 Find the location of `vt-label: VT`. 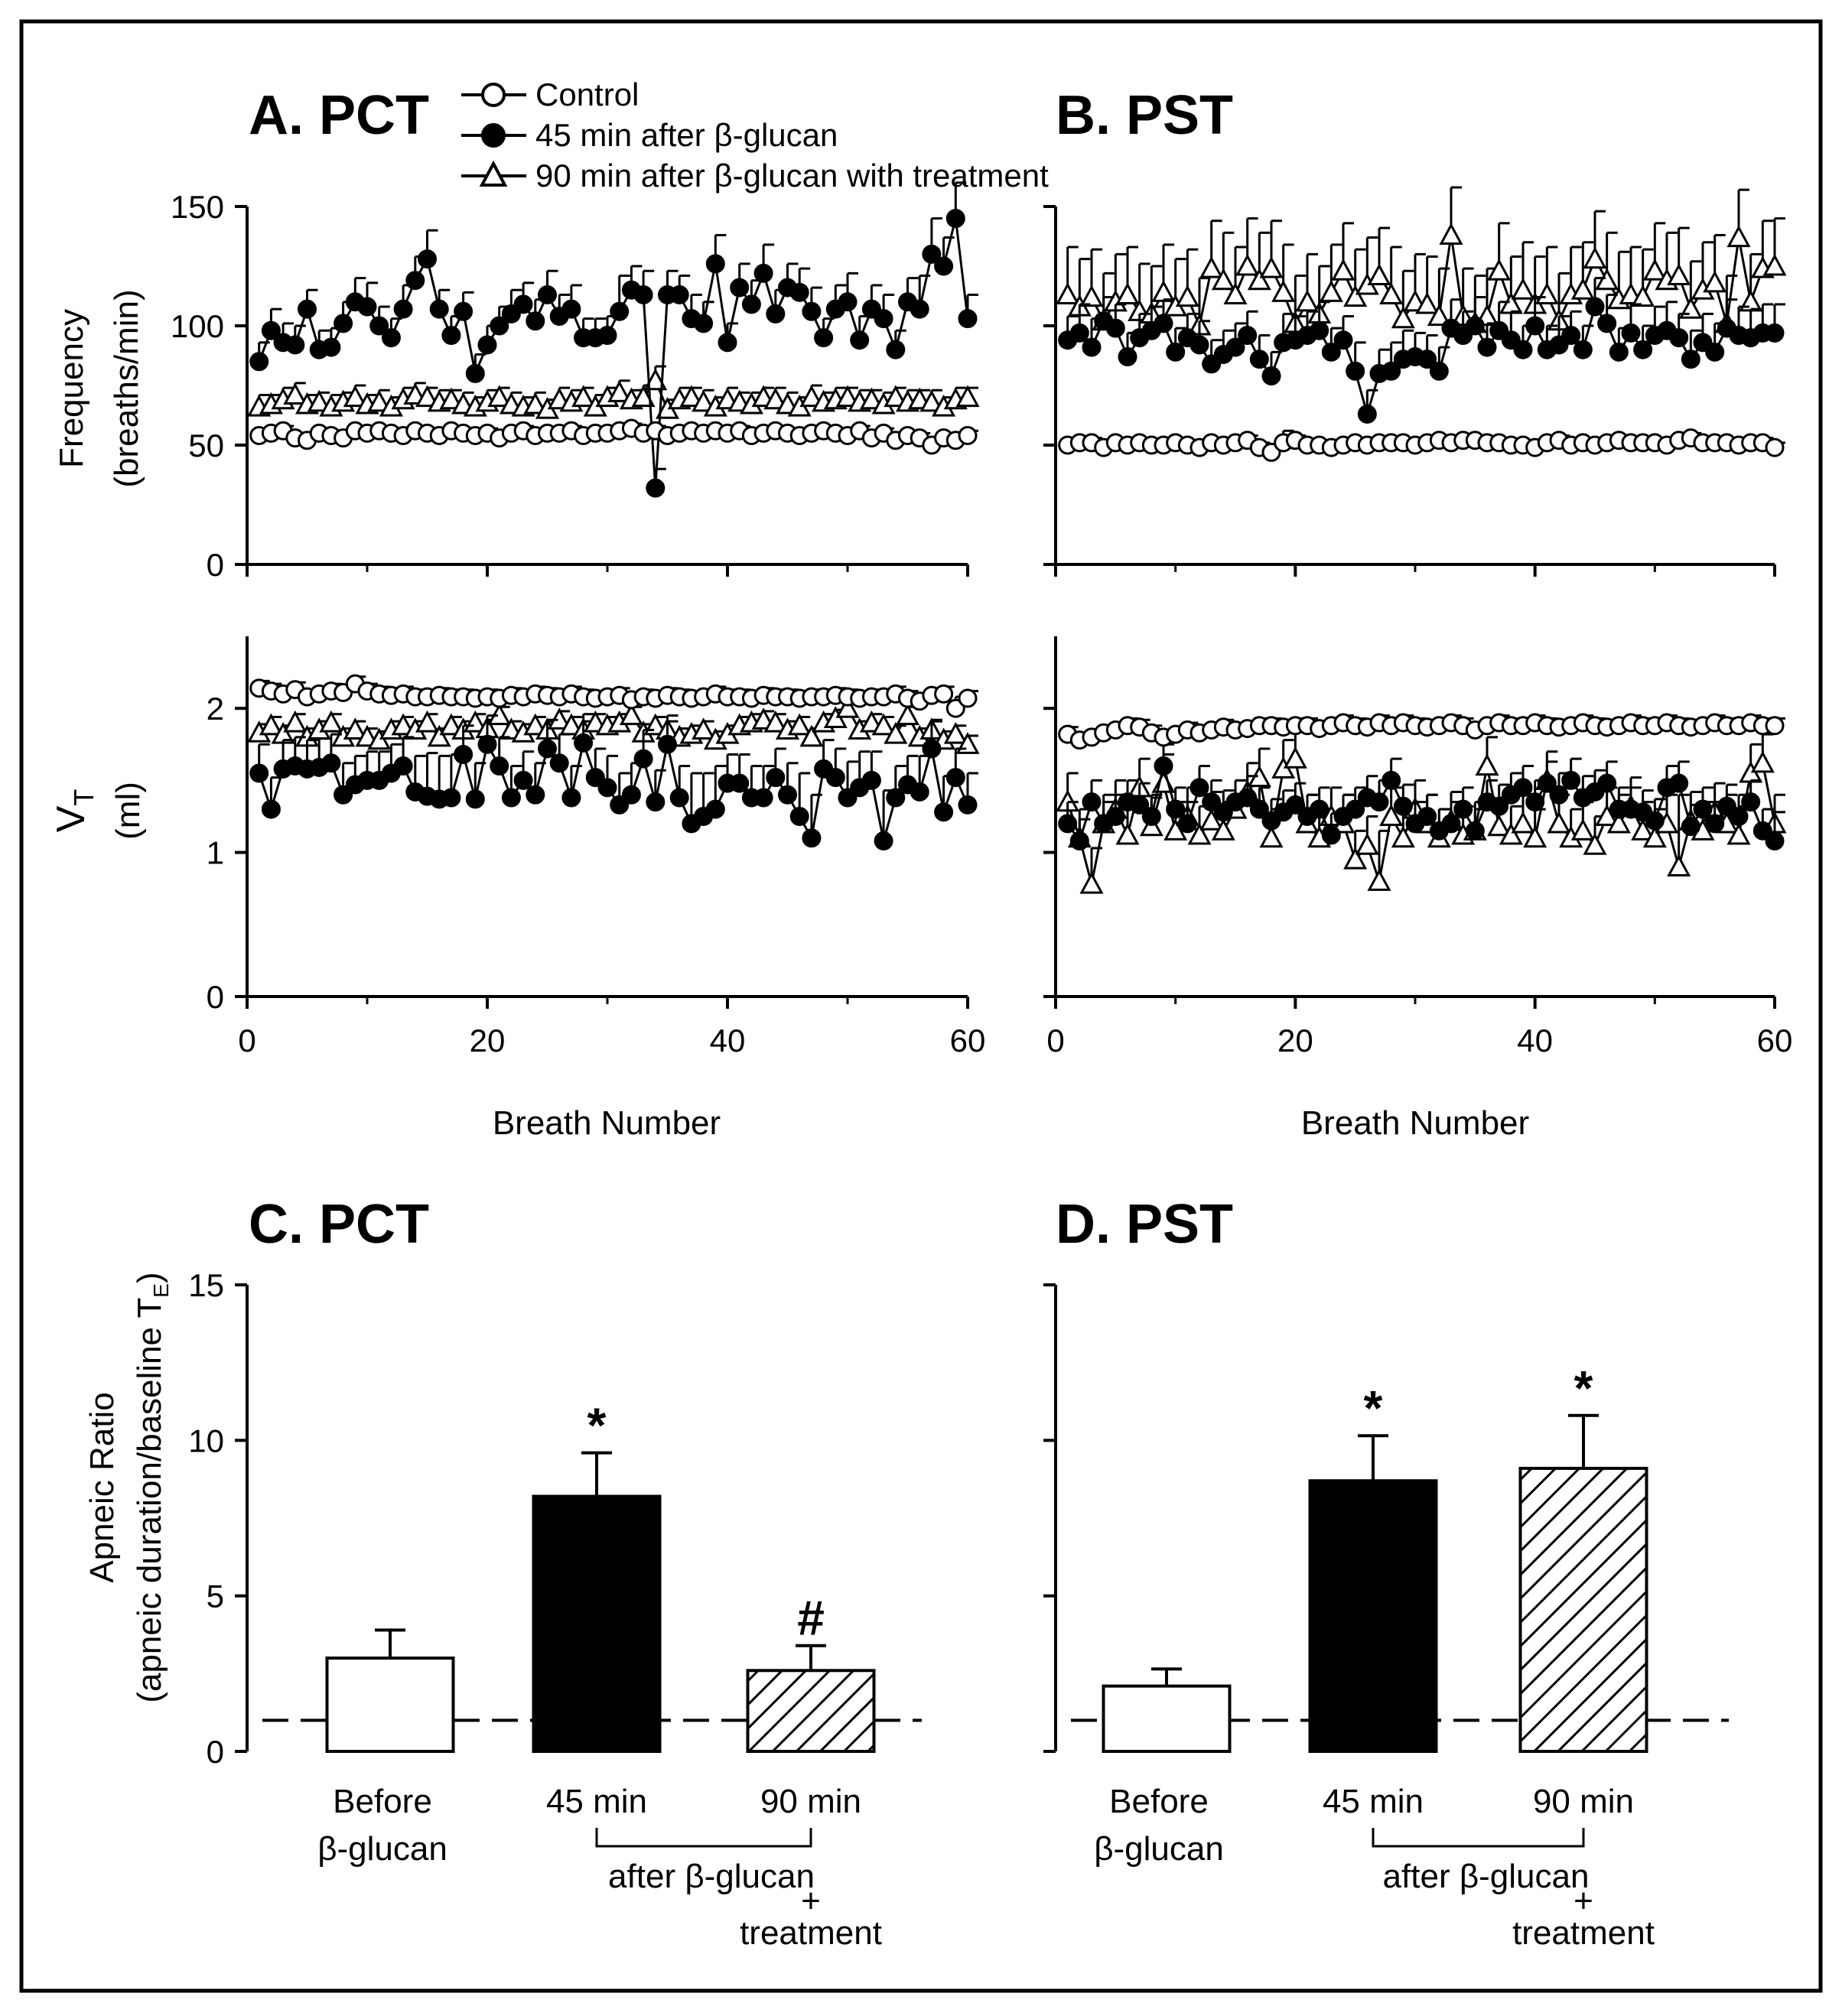

vt-label: VT is located at coordinates (74, 811).